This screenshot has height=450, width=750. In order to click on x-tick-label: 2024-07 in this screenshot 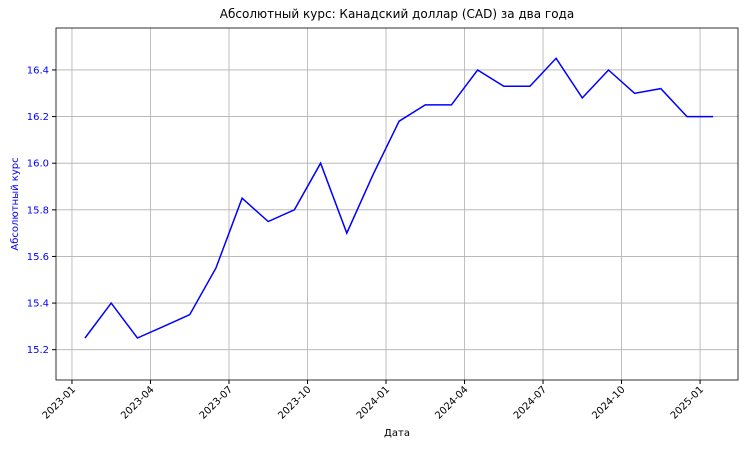, I will do `click(530, 402)`.